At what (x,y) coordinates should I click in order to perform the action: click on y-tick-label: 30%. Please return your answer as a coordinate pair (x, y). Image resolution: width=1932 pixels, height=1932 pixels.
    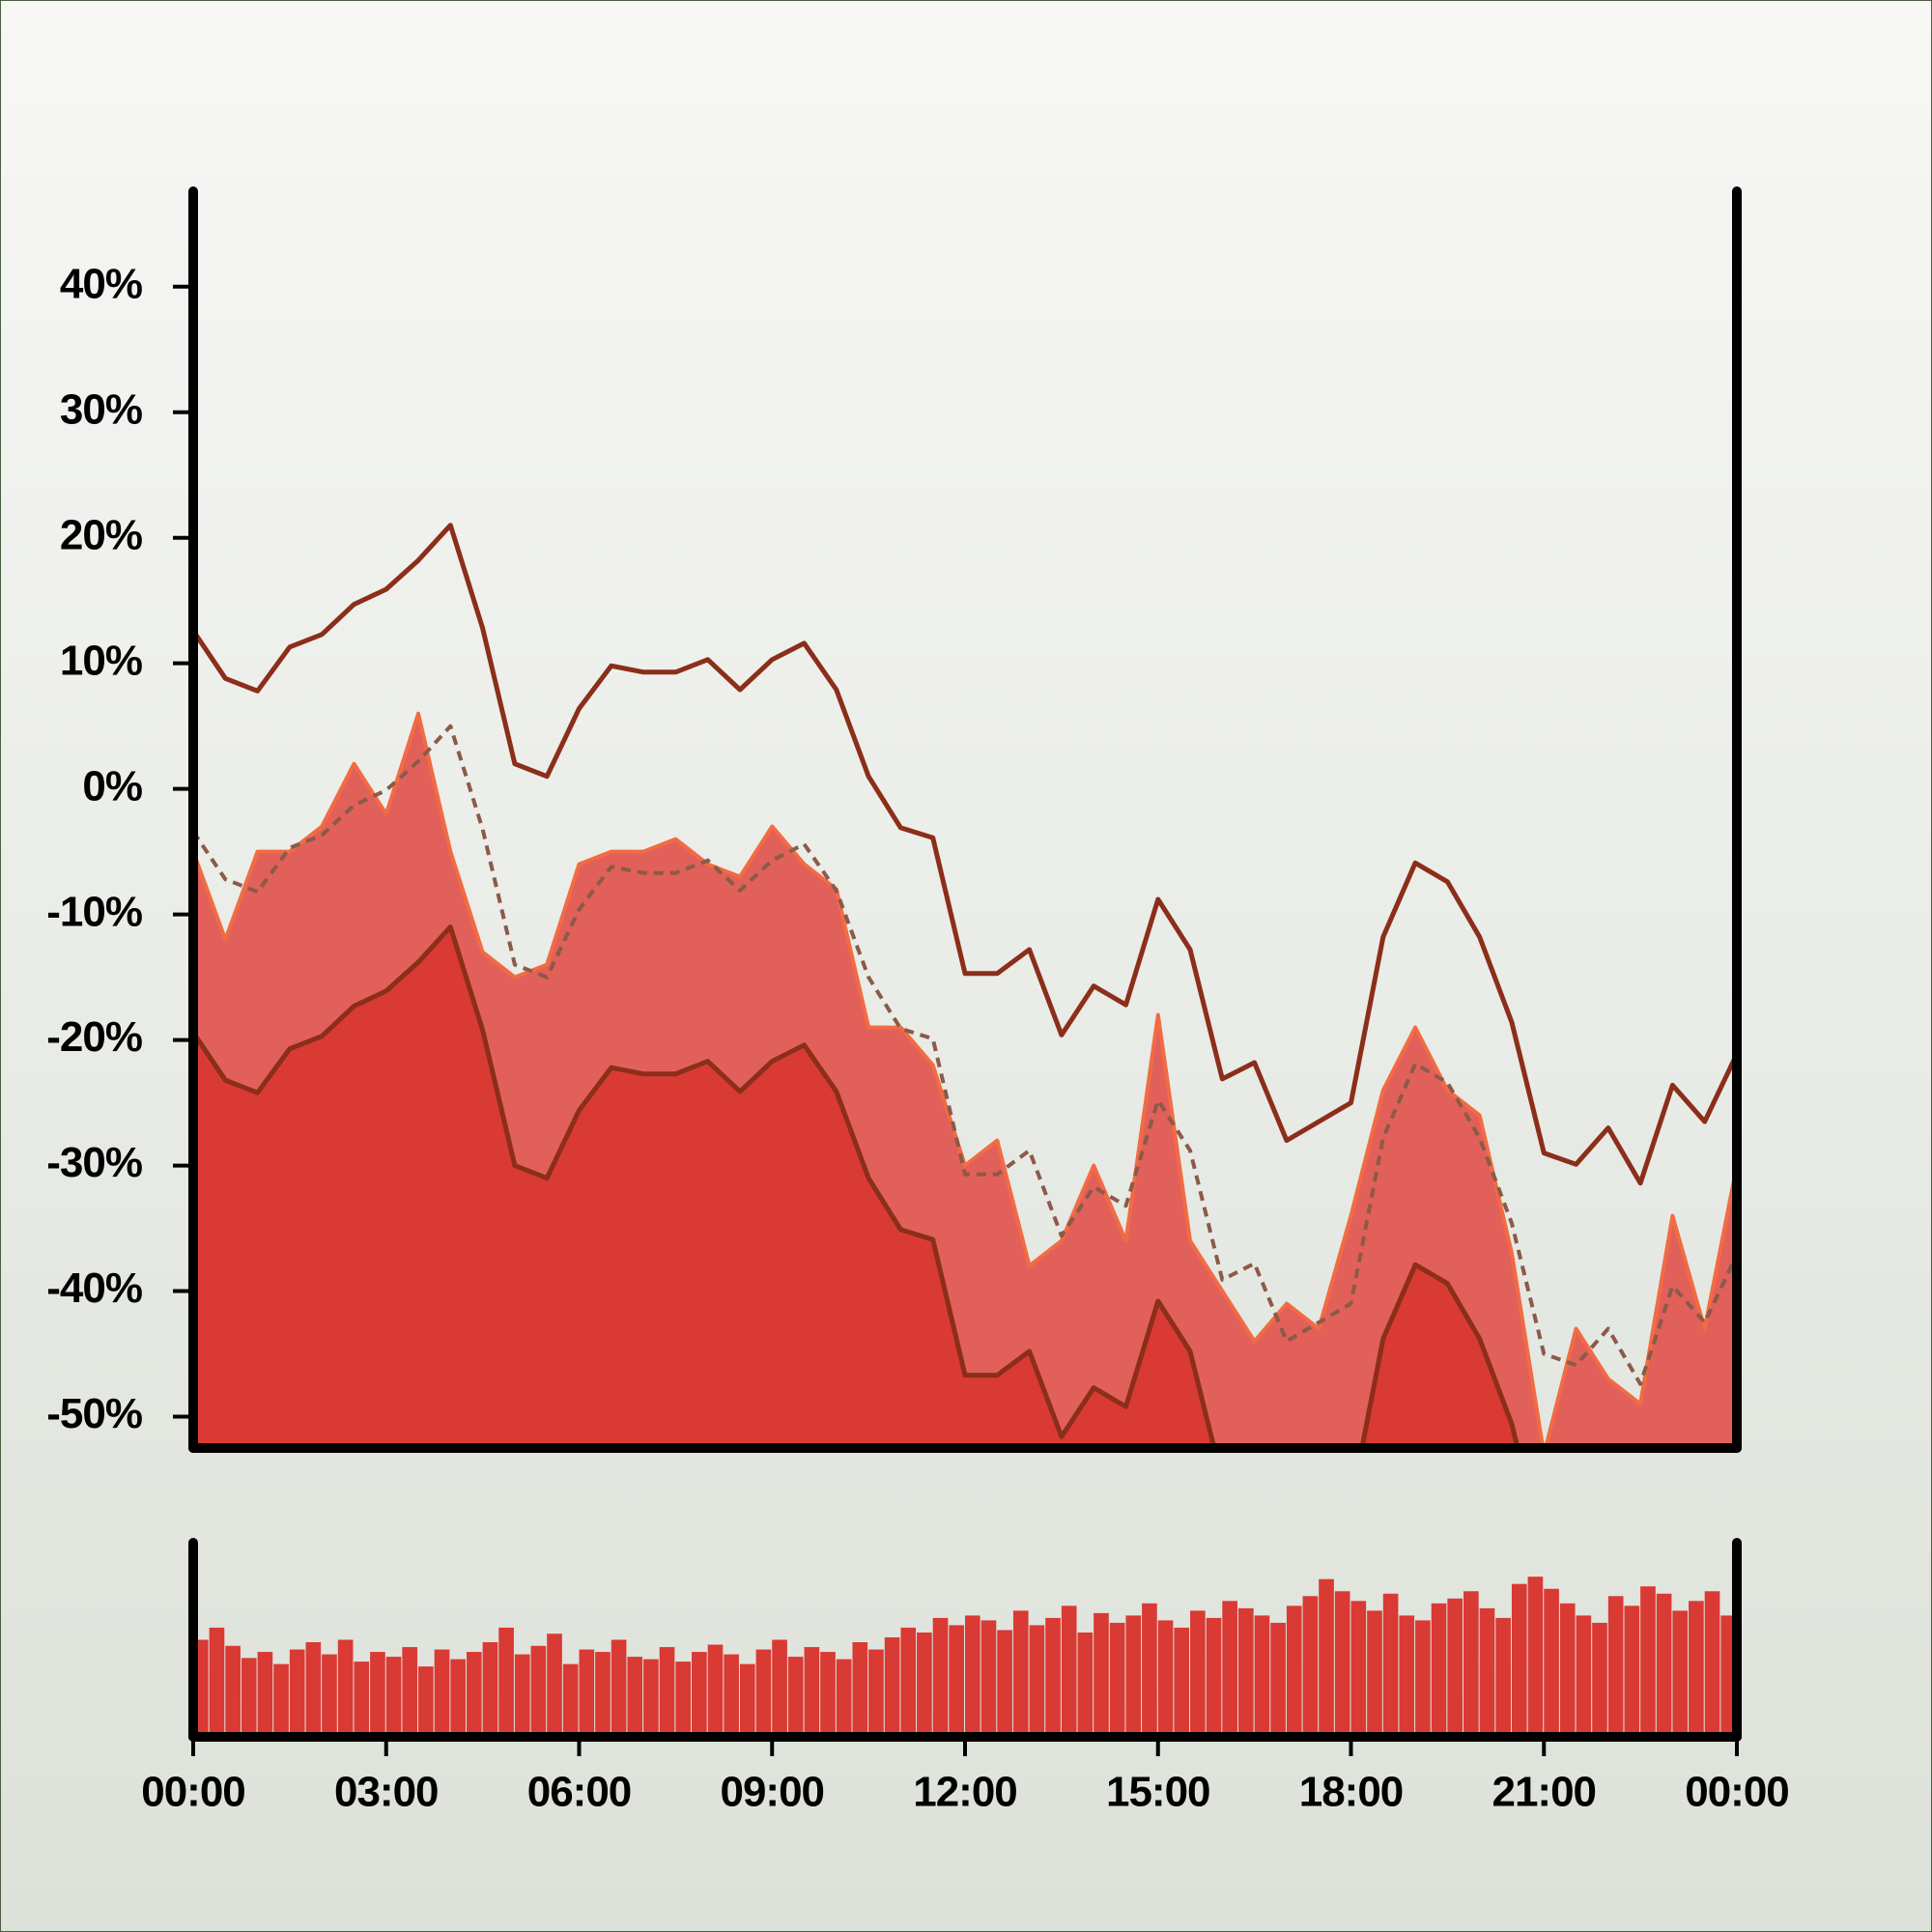
    Looking at the image, I should click on (101, 409).